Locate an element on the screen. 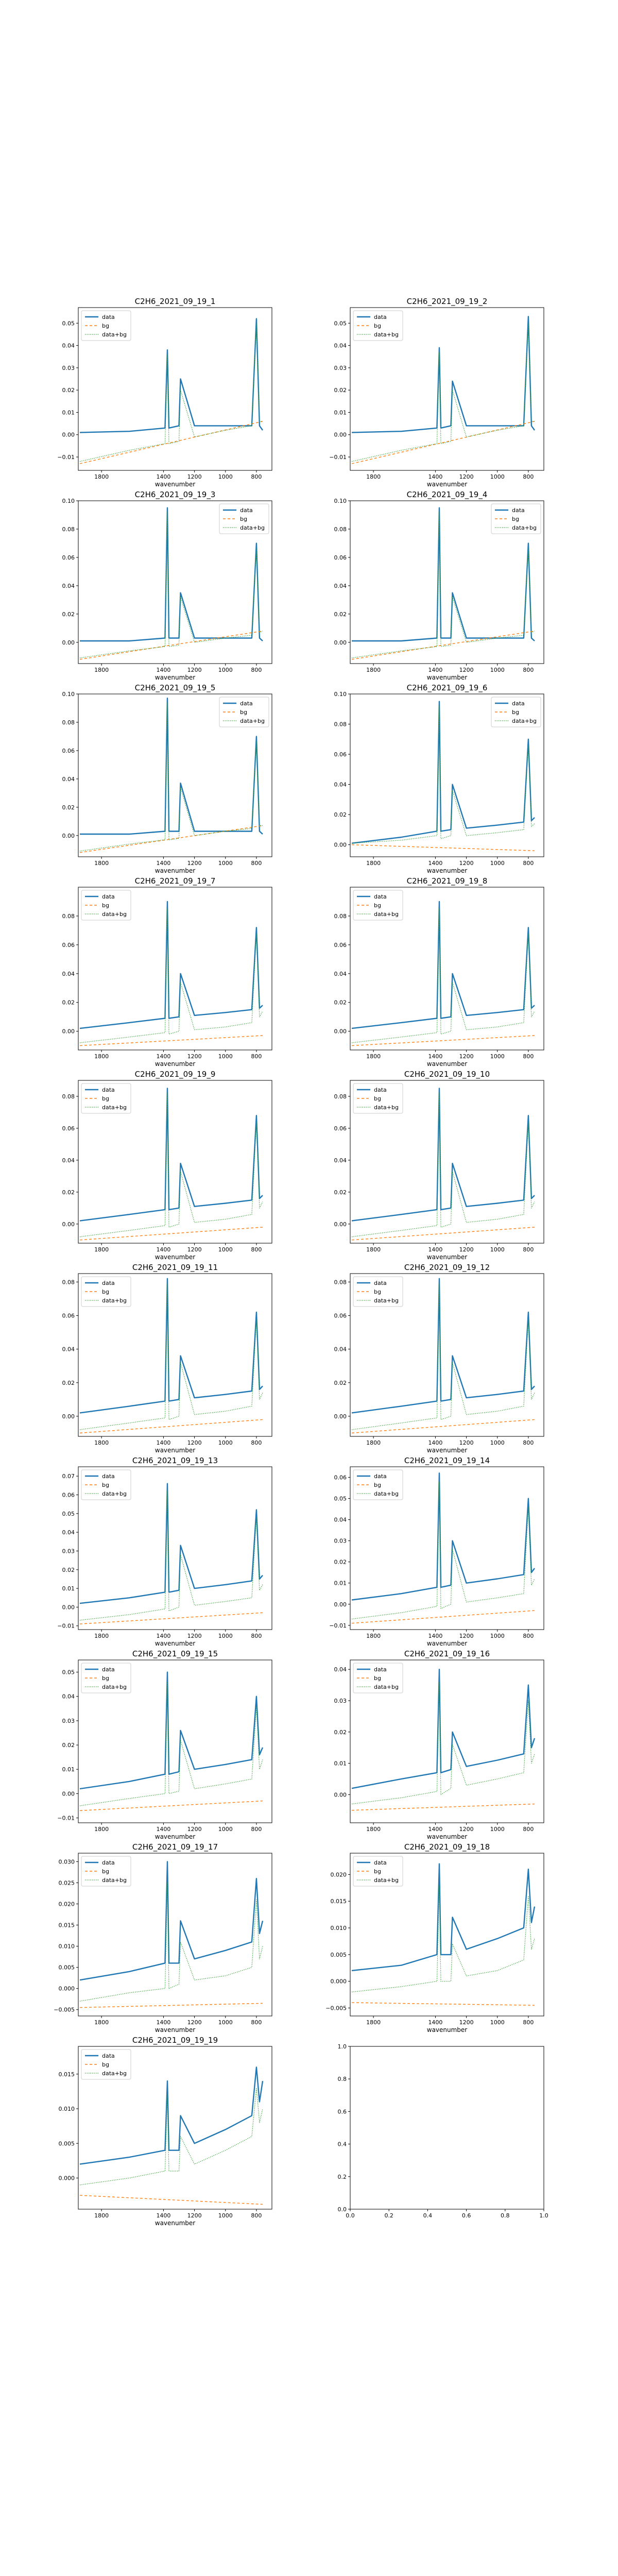  y-tick-label: 0.005 is located at coordinates (67, 1967).